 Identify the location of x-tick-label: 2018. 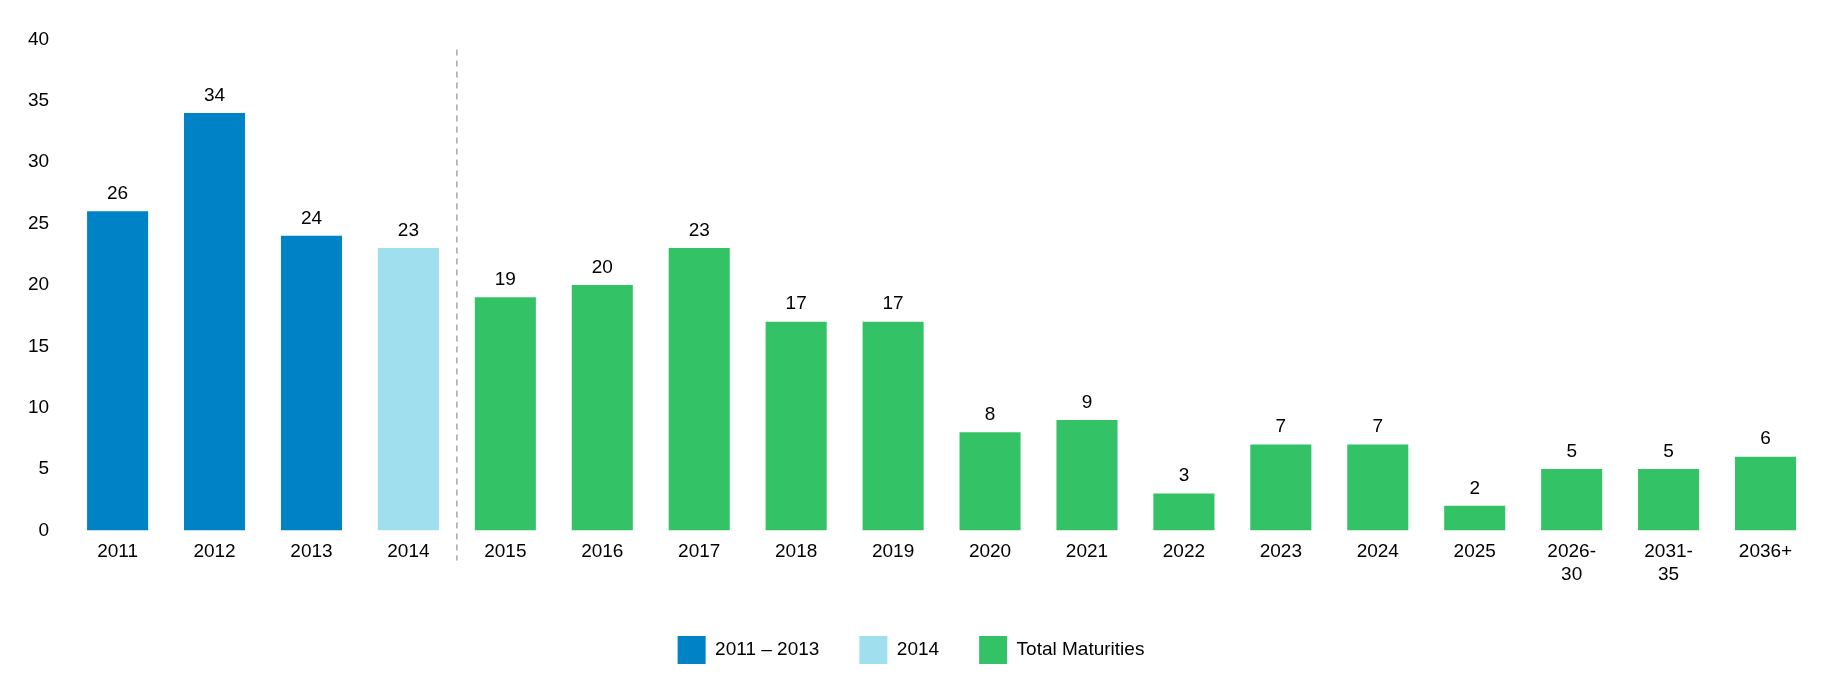
(796, 551).